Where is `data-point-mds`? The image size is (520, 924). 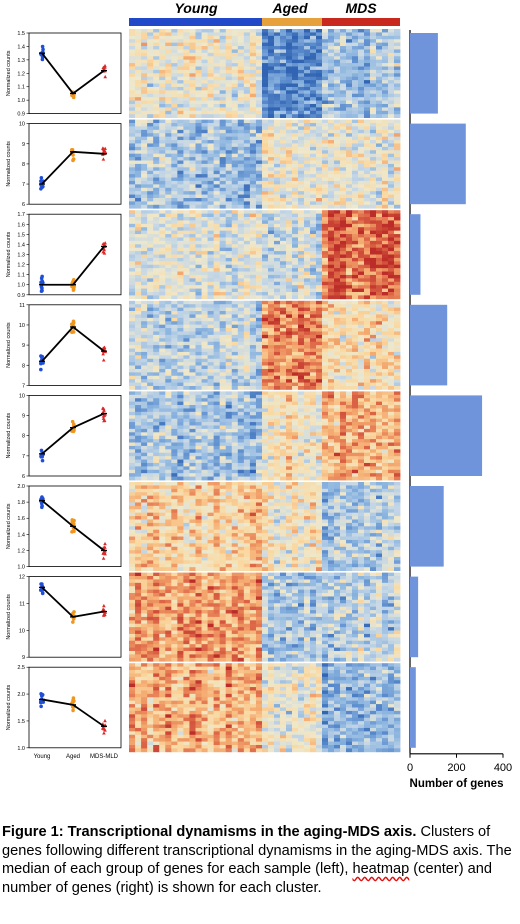 data-point-mds is located at coordinates (105, 243).